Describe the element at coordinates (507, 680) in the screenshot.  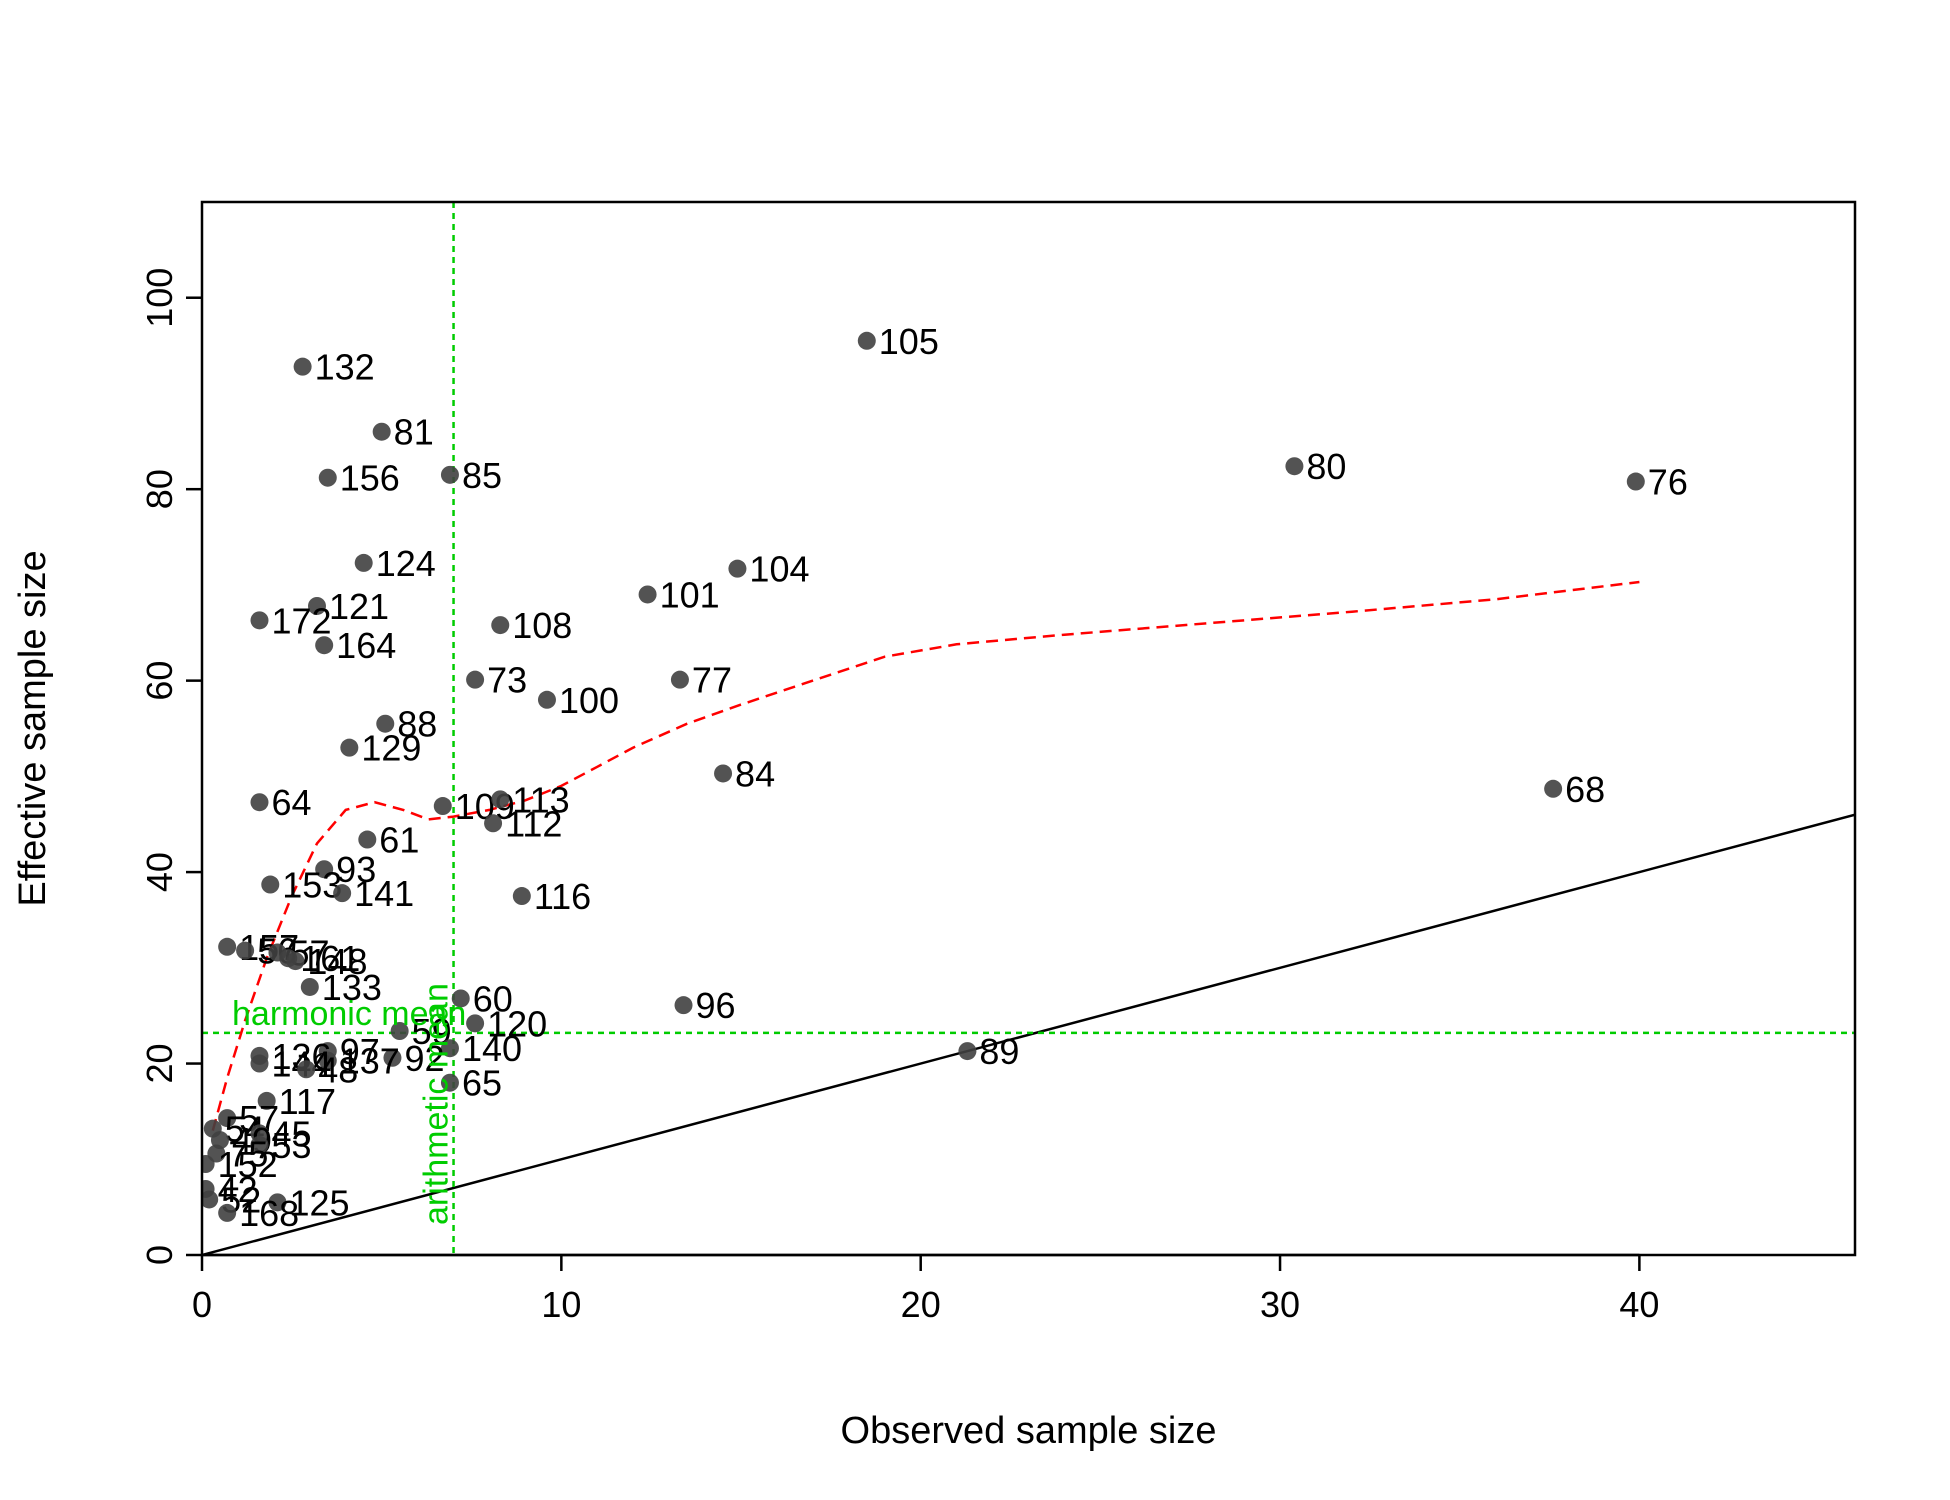
I see `point-label: 73` at that location.